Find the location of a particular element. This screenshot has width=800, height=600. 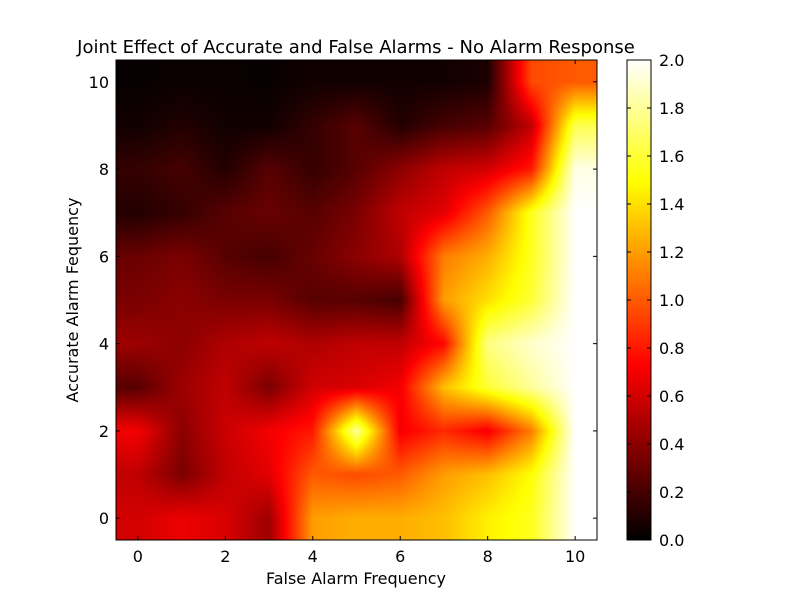

y-tick-label: 4 is located at coordinates (104, 344).